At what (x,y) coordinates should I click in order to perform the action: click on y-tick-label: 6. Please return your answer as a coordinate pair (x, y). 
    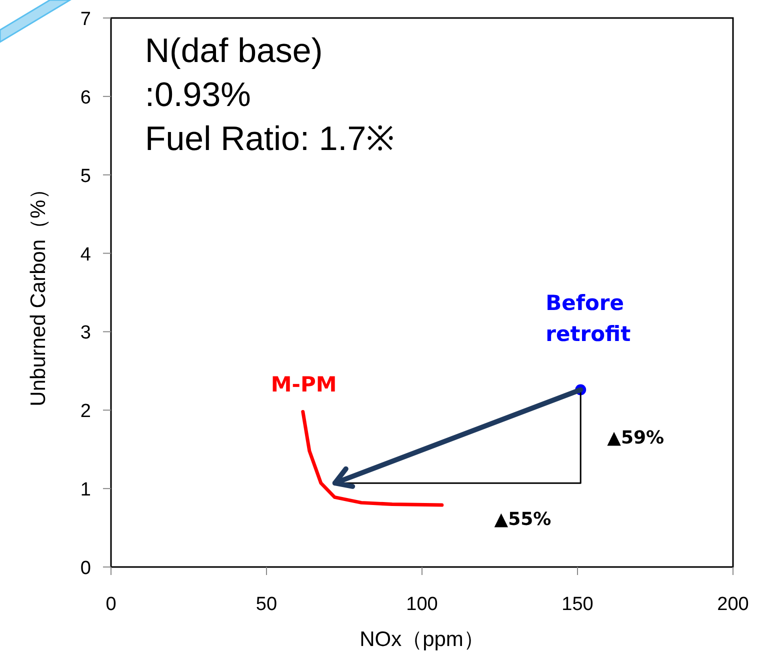
    Looking at the image, I should click on (85, 97).